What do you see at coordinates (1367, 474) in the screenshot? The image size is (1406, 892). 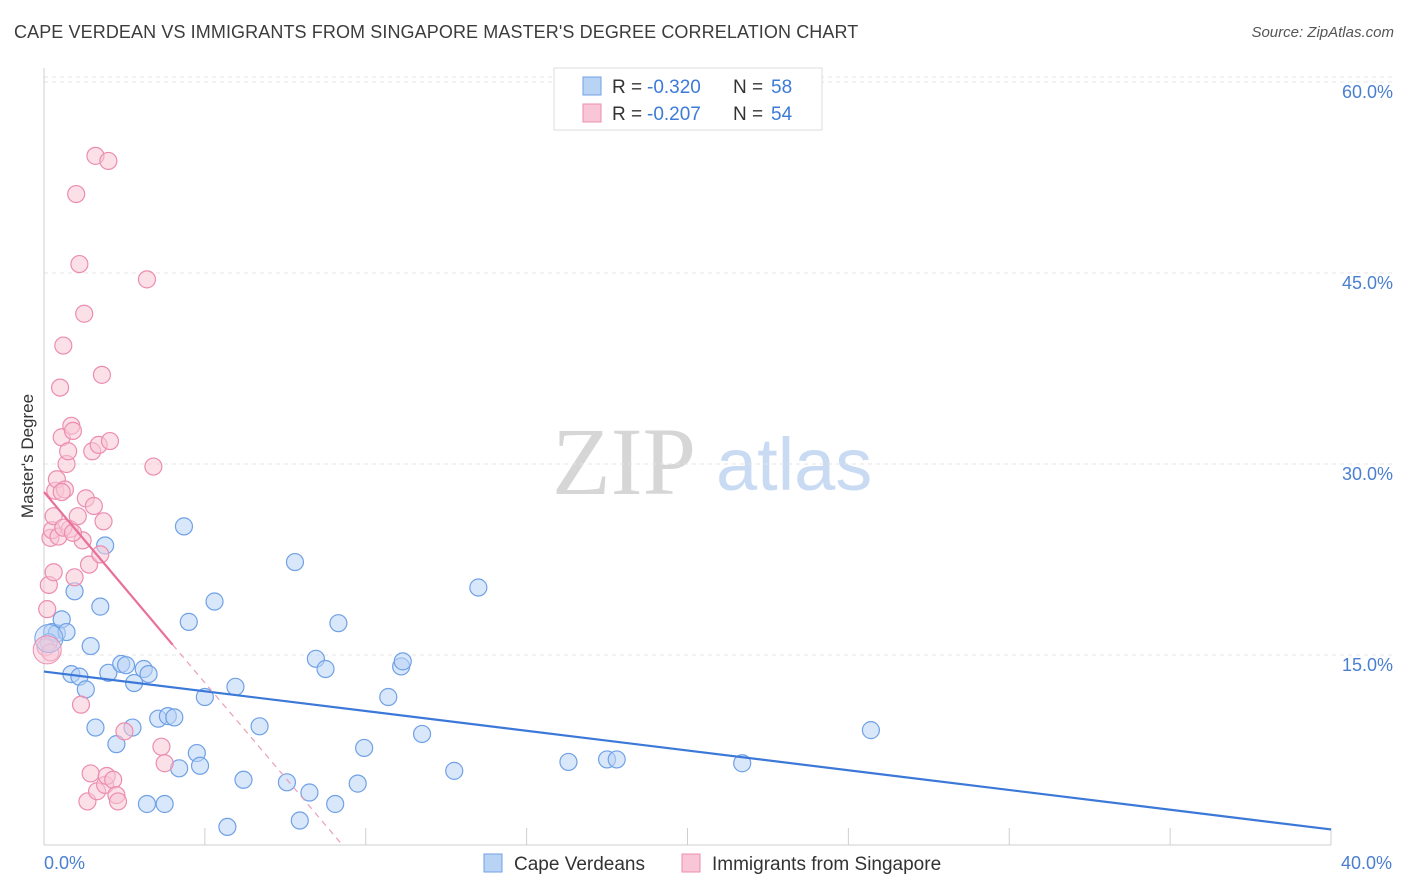 I see `y-tick-label: 30.0%` at bounding box center [1367, 474].